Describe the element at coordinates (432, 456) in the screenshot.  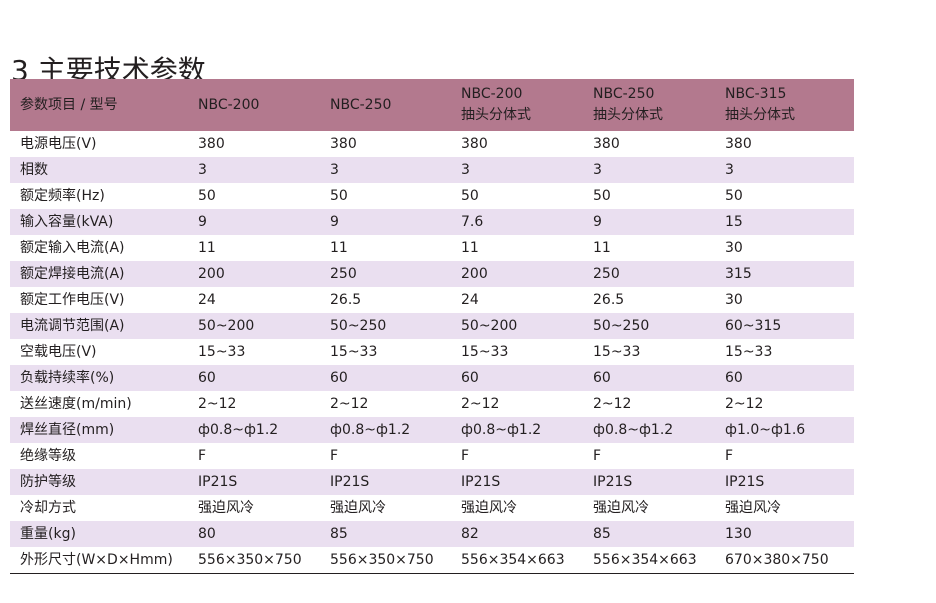
I see `table-row: 绝缘等级 F F F F F` at that location.